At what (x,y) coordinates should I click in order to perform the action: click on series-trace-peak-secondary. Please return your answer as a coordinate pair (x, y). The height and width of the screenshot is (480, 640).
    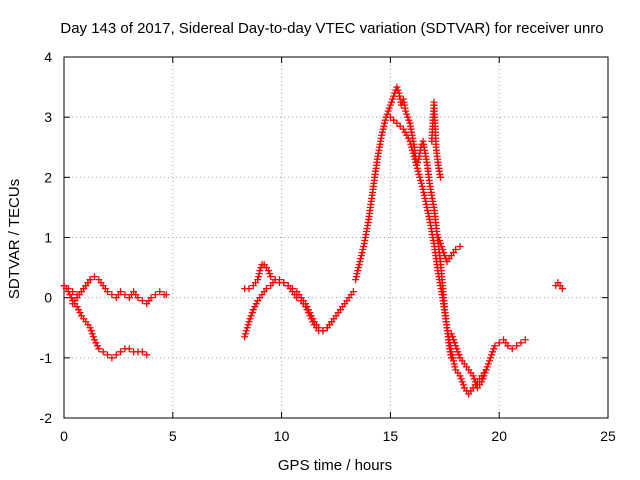
    Looking at the image, I should click on (438, 255).